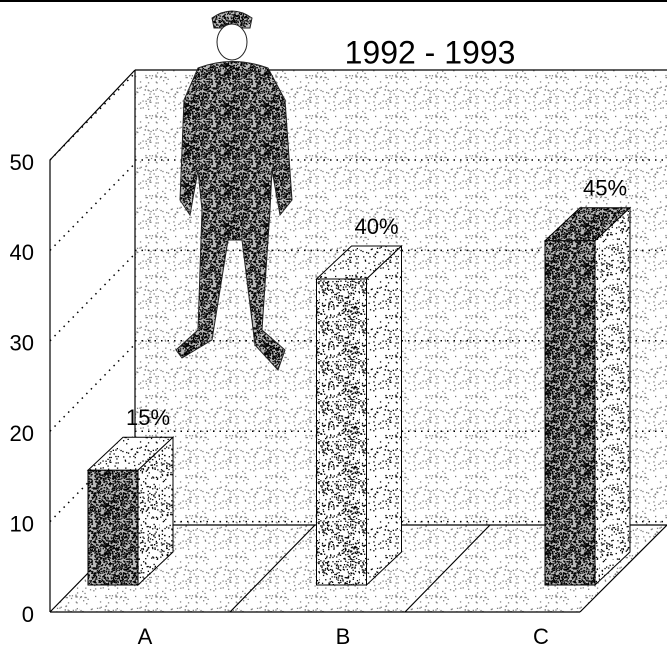 This screenshot has height=652, width=667. I want to click on chart-title: 1992 - 1993, so click(430, 52).